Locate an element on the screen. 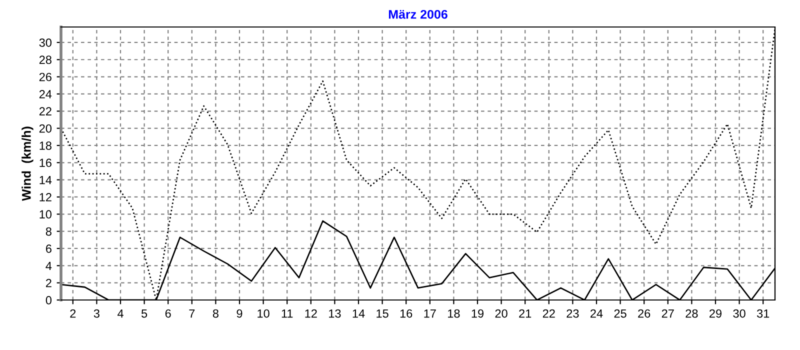  x-tick-label: 31 is located at coordinates (763, 313).